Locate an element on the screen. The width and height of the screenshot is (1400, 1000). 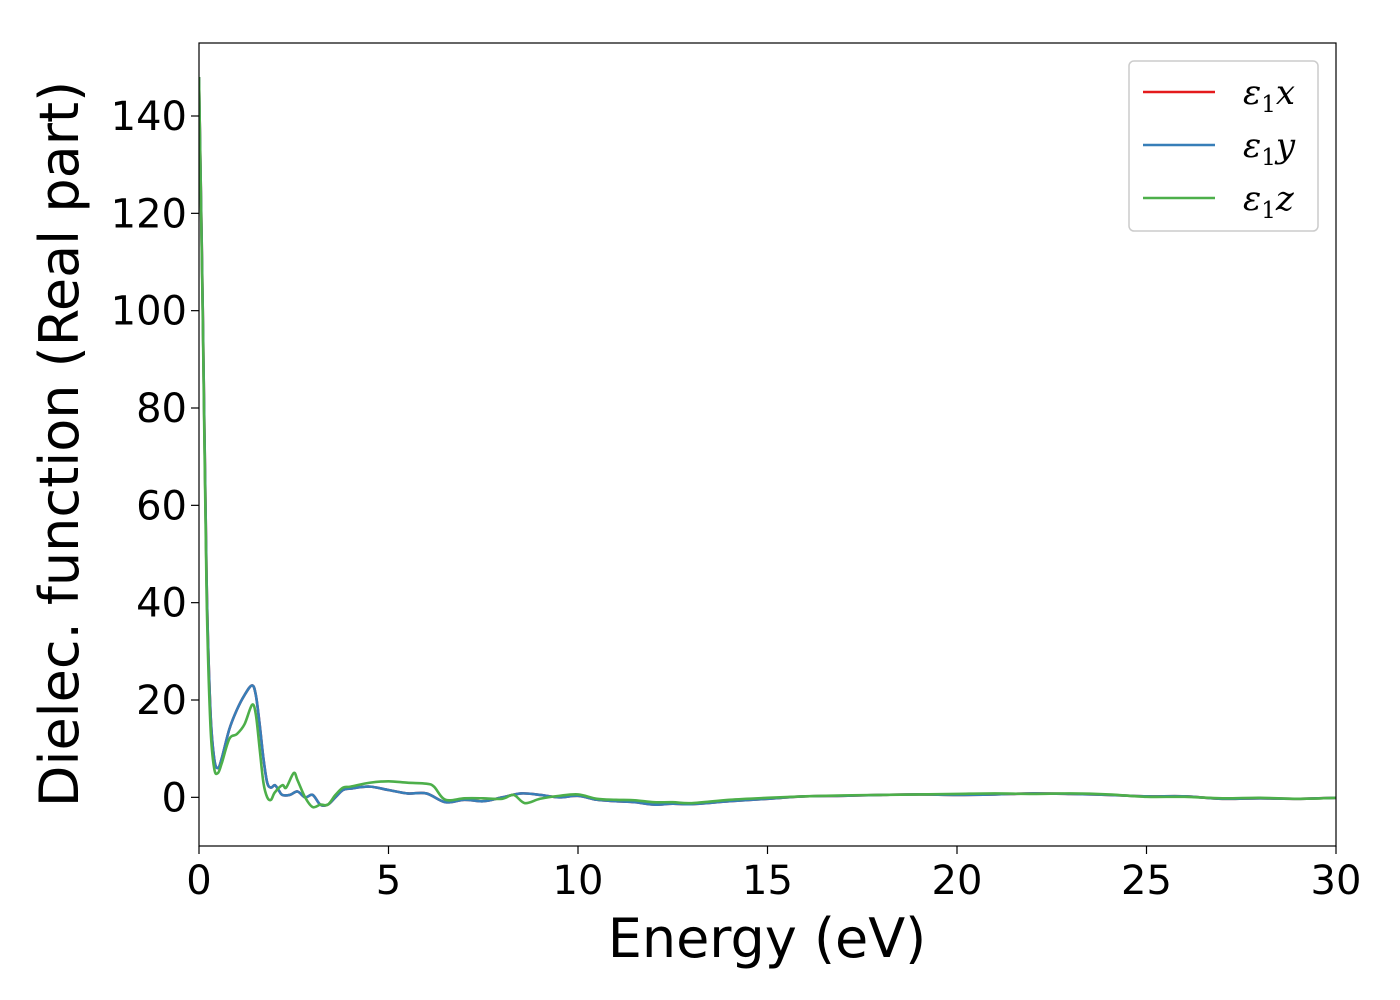
y-tick-label: 20 is located at coordinates (161, 701).